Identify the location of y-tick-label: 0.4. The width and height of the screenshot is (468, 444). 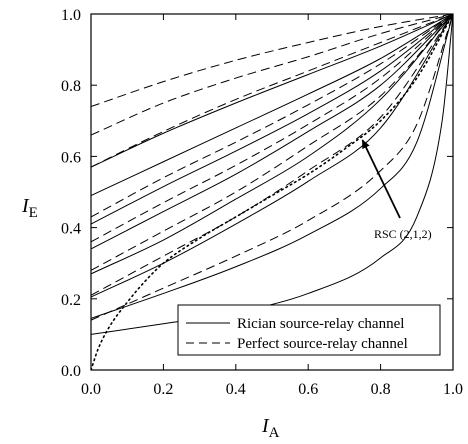
(71, 229).